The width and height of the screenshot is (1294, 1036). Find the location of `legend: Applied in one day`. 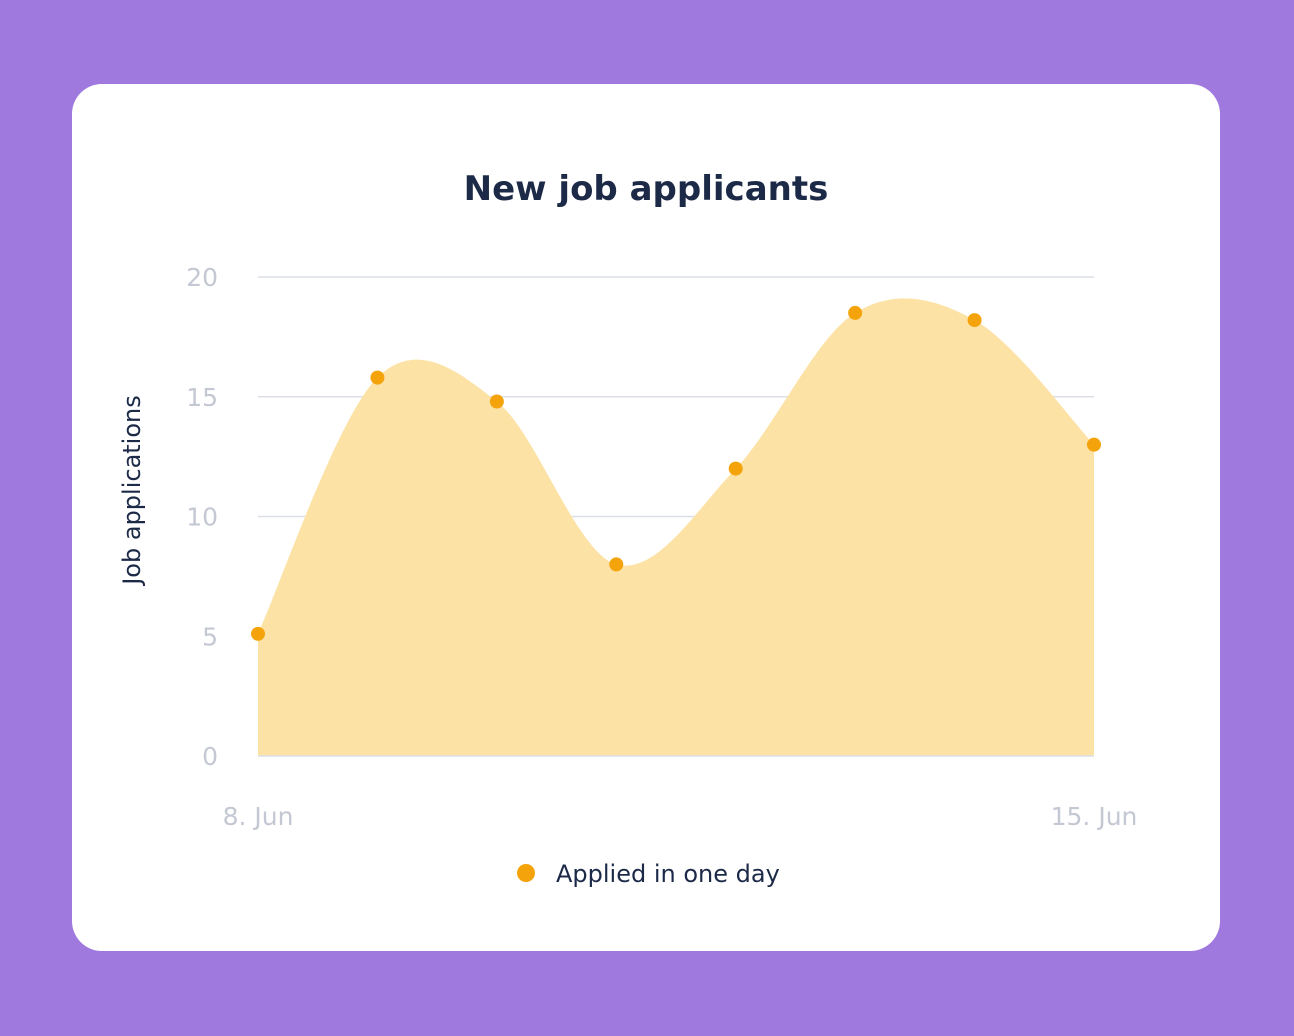

legend: Applied in one day is located at coordinates (648, 874).